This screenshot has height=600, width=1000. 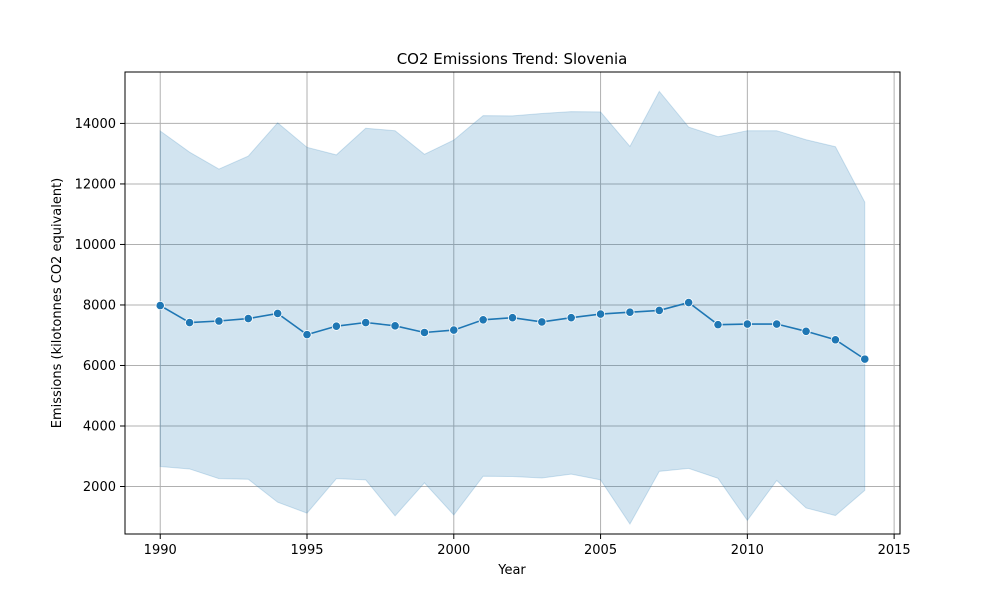 I want to click on data-point-2003, so click(x=542, y=322).